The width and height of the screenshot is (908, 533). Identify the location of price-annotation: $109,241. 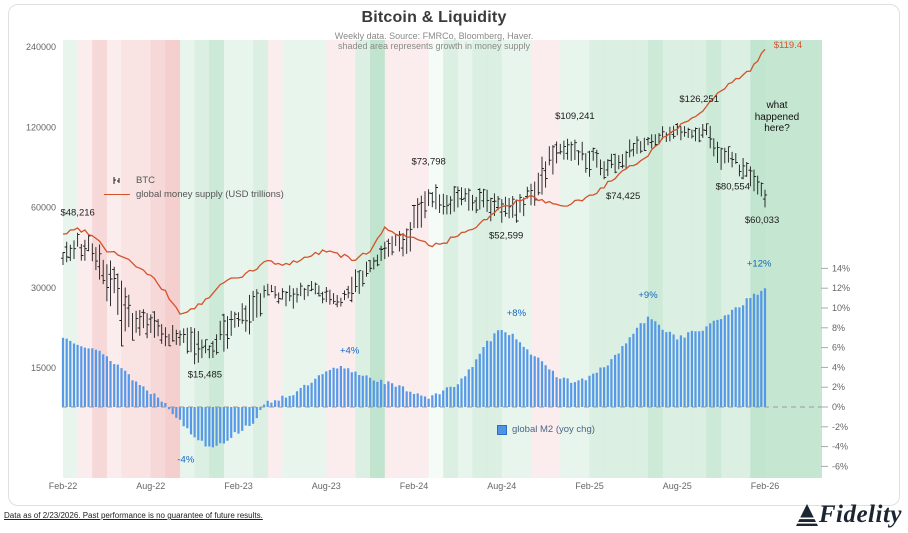
(575, 116).